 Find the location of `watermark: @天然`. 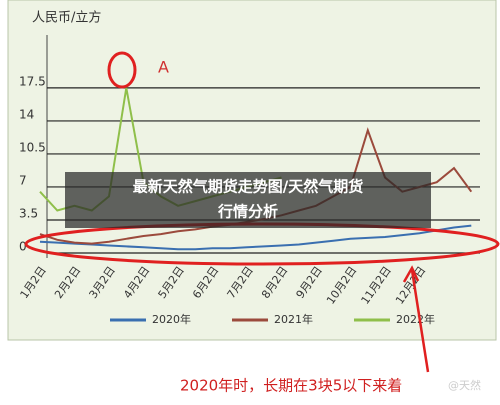

watermark: @天然 is located at coordinates (464, 385).